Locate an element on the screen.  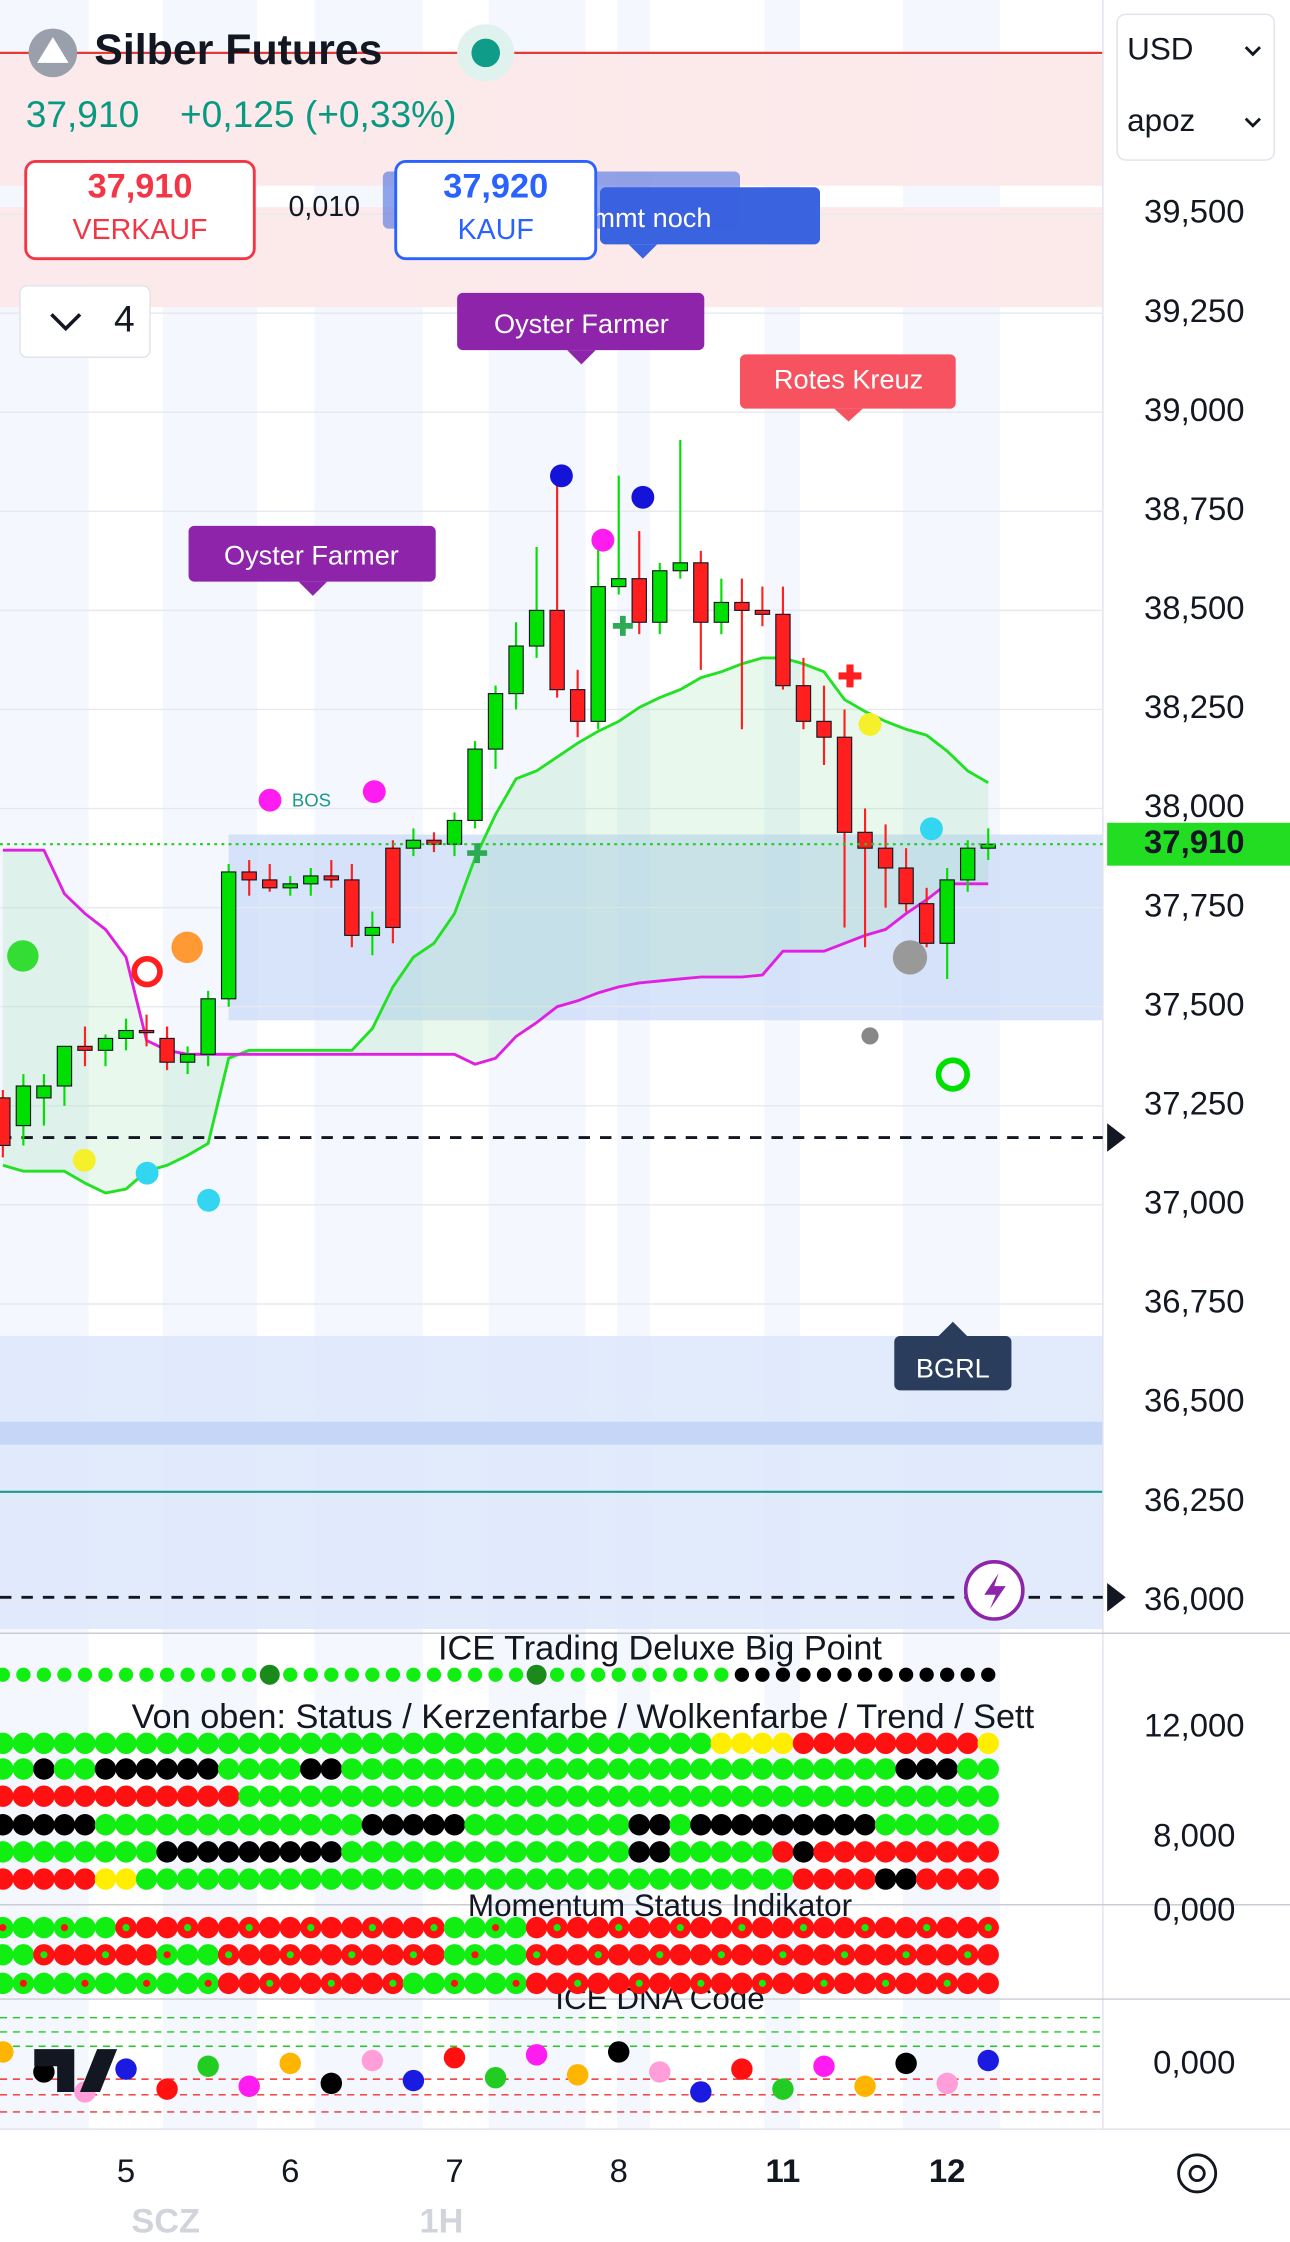
indicator-toggle is located at coordinates (85, 321).